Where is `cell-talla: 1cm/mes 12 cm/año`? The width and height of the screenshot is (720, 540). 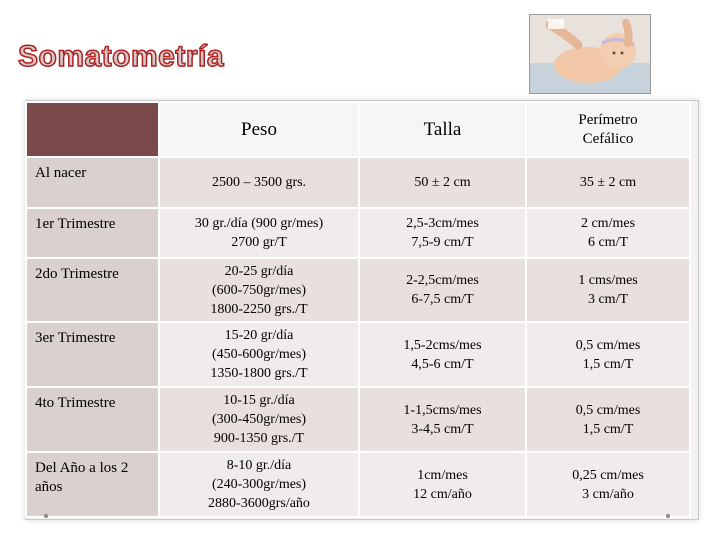
cell-talla: 1cm/mes 12 cm/año is located at coordinates (442, 484).